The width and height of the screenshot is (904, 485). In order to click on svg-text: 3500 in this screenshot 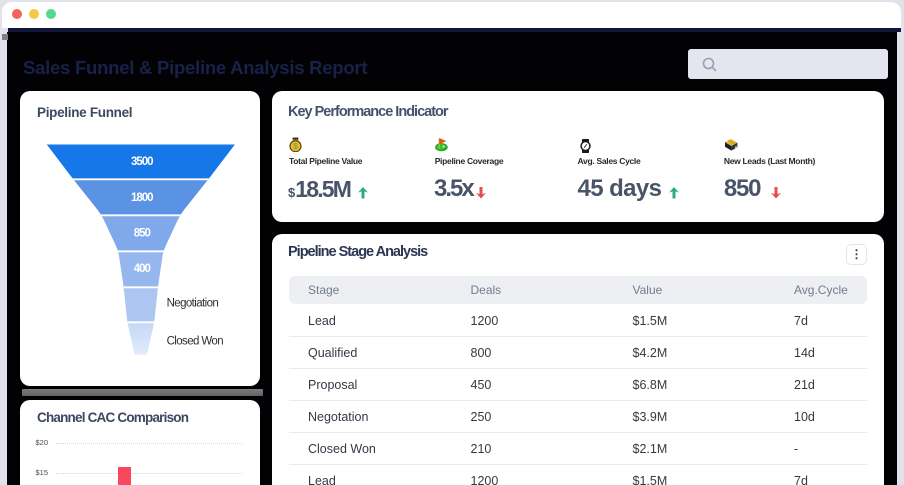, I will do `click(142, 162)`.